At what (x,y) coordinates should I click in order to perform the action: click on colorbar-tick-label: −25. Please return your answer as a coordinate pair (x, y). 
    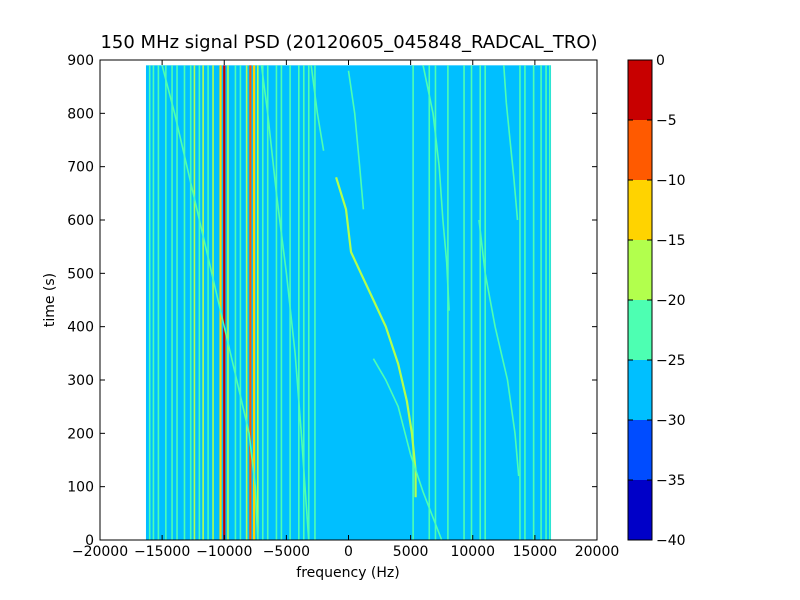
    Looking at the image, I should click on (671, 361).